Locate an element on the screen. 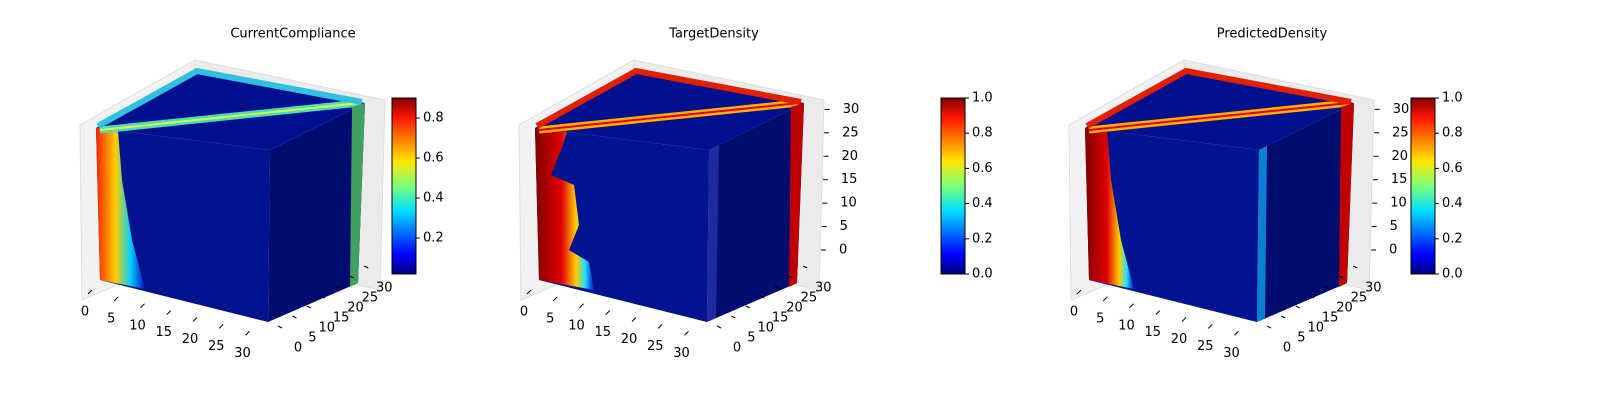 This screenshot has height=400, width=1600. x-tick-label: 30 is located at coordinates (681, 353).